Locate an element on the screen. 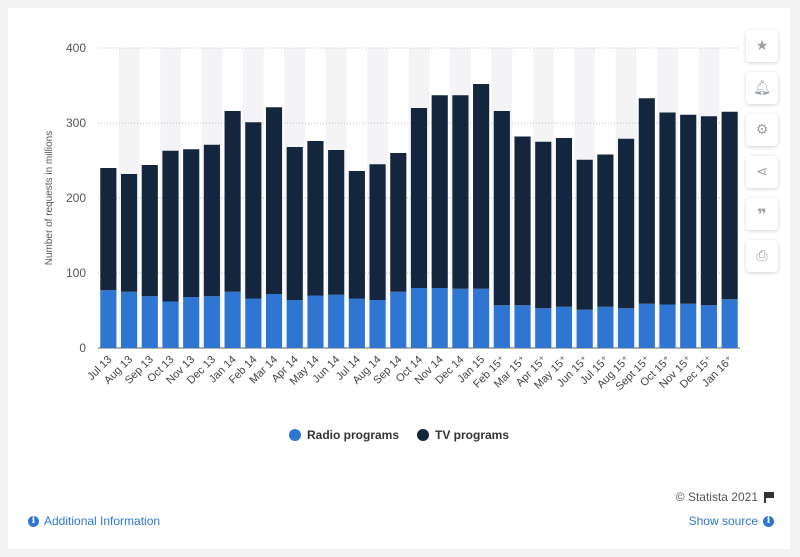 This screenshot has height=557, width=800. legend-item-radio: Radio programs is located at coordinates (343, 435).